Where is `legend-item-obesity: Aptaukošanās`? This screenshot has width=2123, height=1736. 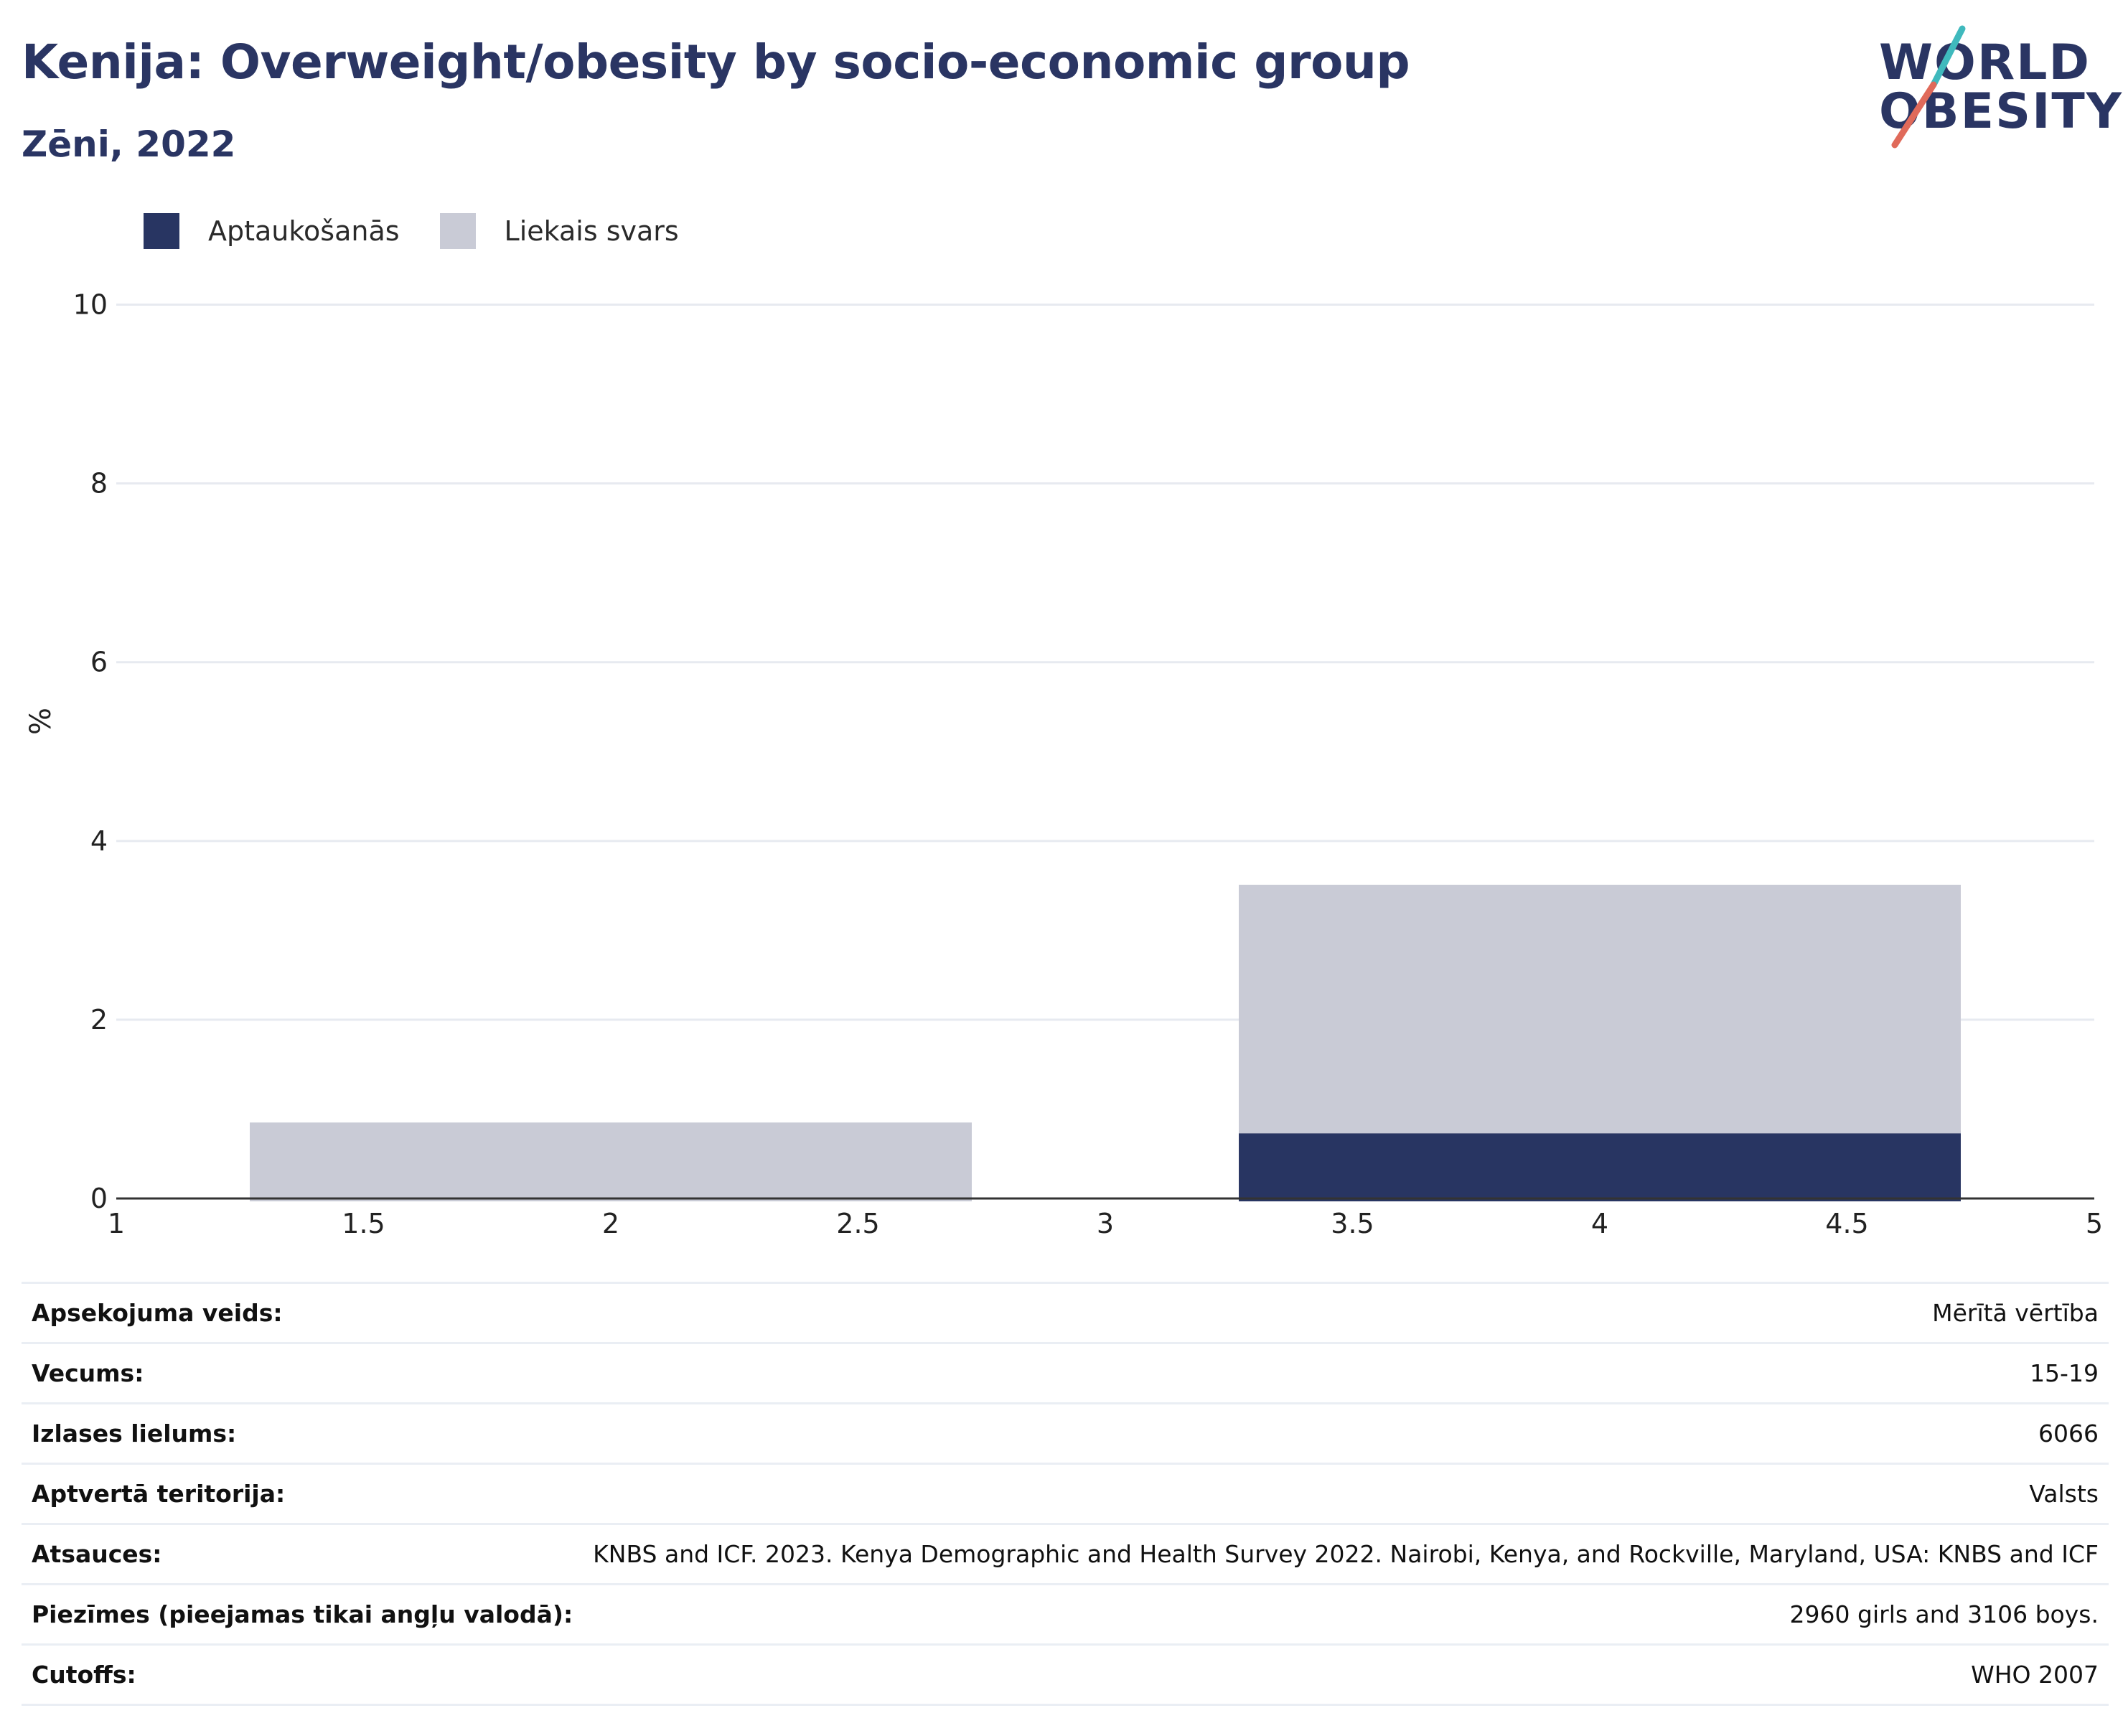
legend-item-obesity: Aptaukošanās is located at coordinates (272, 231).